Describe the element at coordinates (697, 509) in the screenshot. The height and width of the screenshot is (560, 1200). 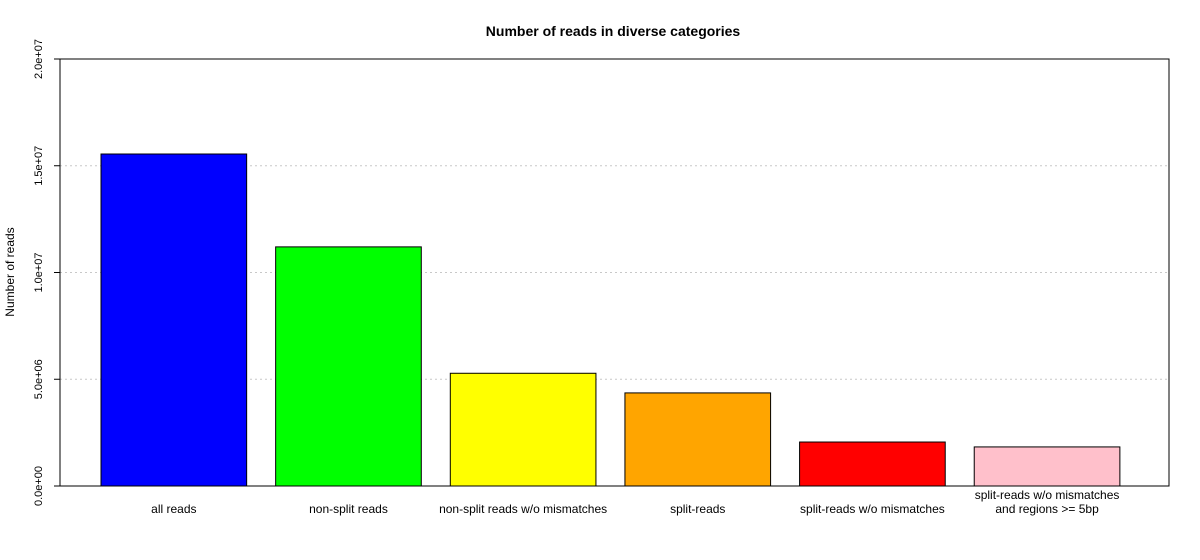
I see `x-category-label: split-reads` at that location.